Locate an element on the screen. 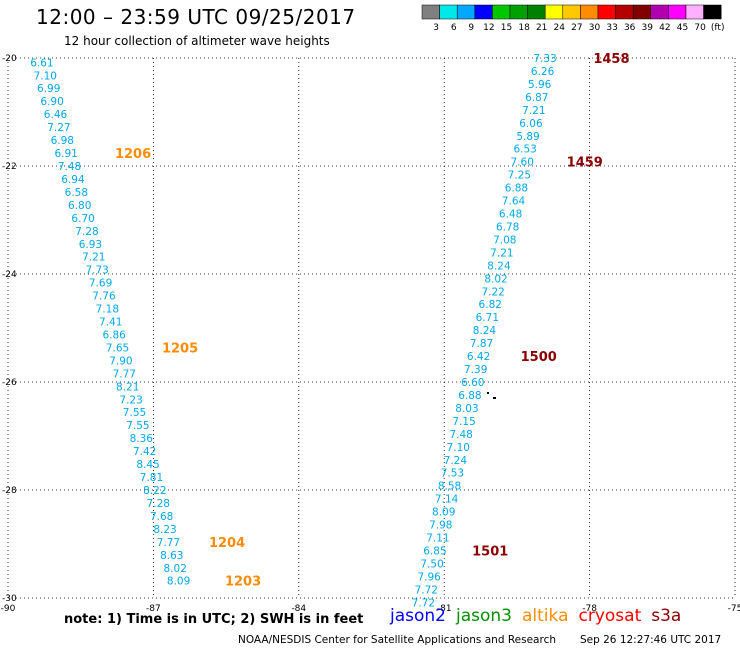  wave-height-point: 6.06 is located at coordinates (531, 124).